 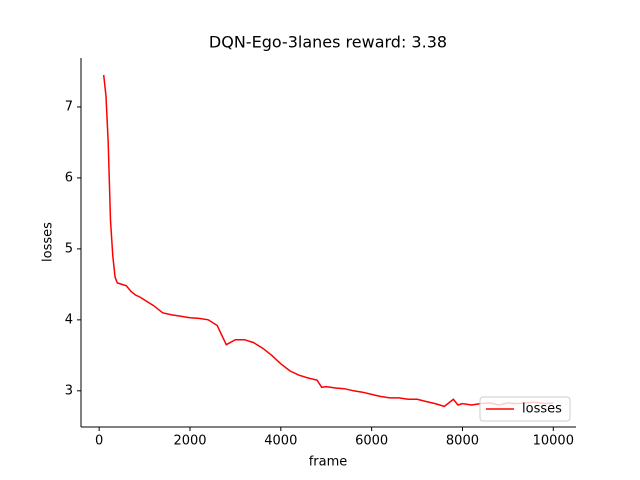 I want to click on y-axis-label: losses, so click(x=48, y=242).